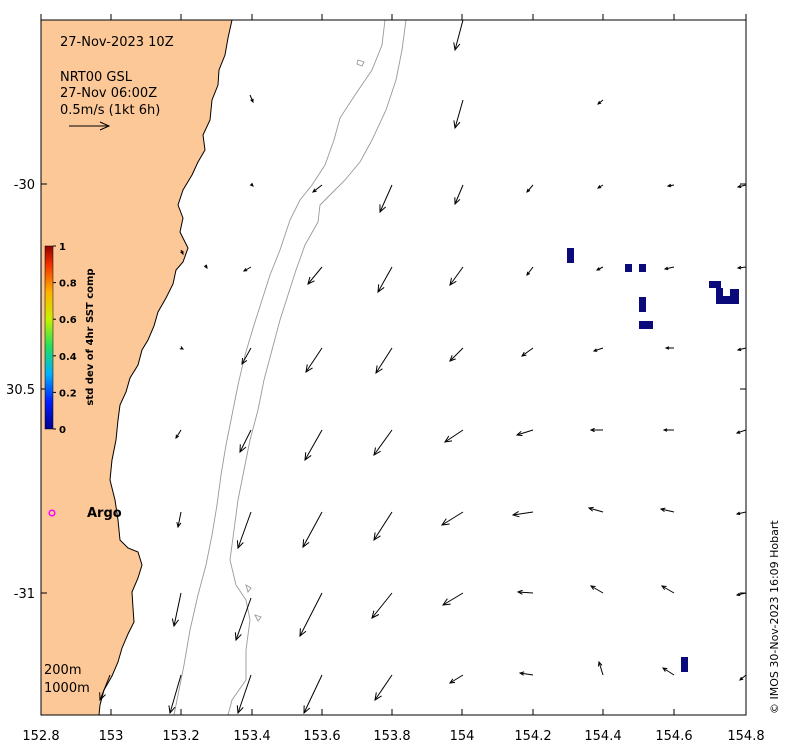 Image resolution: width=790 pixels, height=754 pixels. Describe the element at coordinates (117, 42) in the screenshot. I see `datetime-label: 27-Nov-2023 10Z` at that location.